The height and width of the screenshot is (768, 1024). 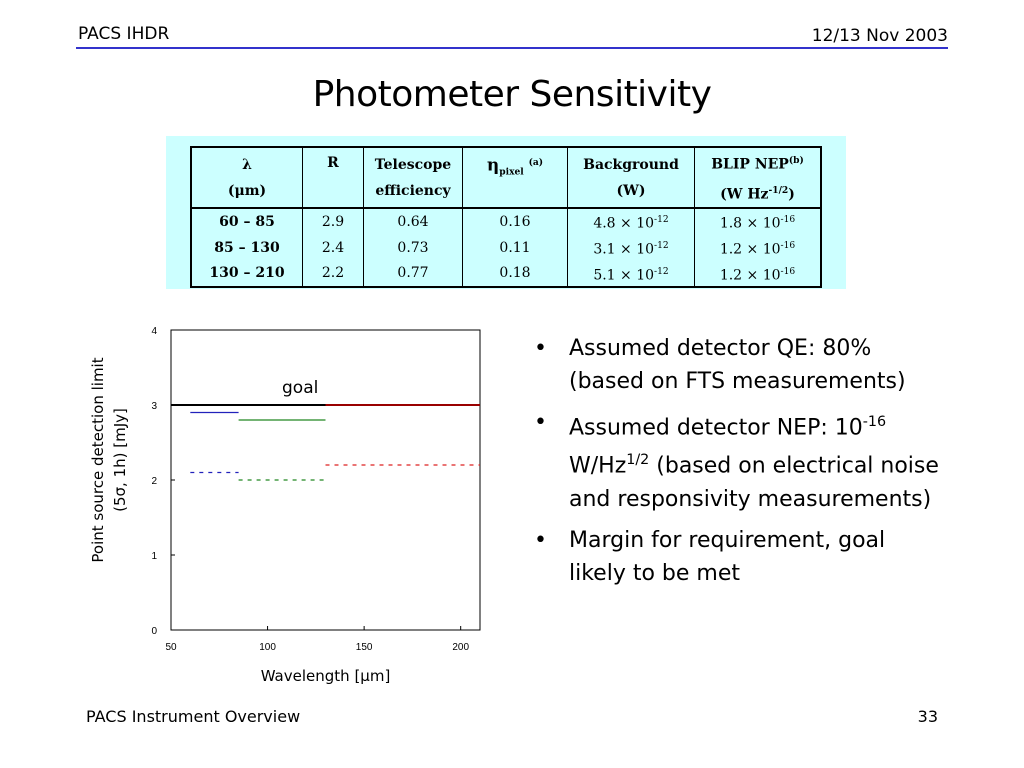 What do you see at coordinates (364, 647) in the screenshot?
I see `x-tick-label: 150` at bounding box center [364, 647].